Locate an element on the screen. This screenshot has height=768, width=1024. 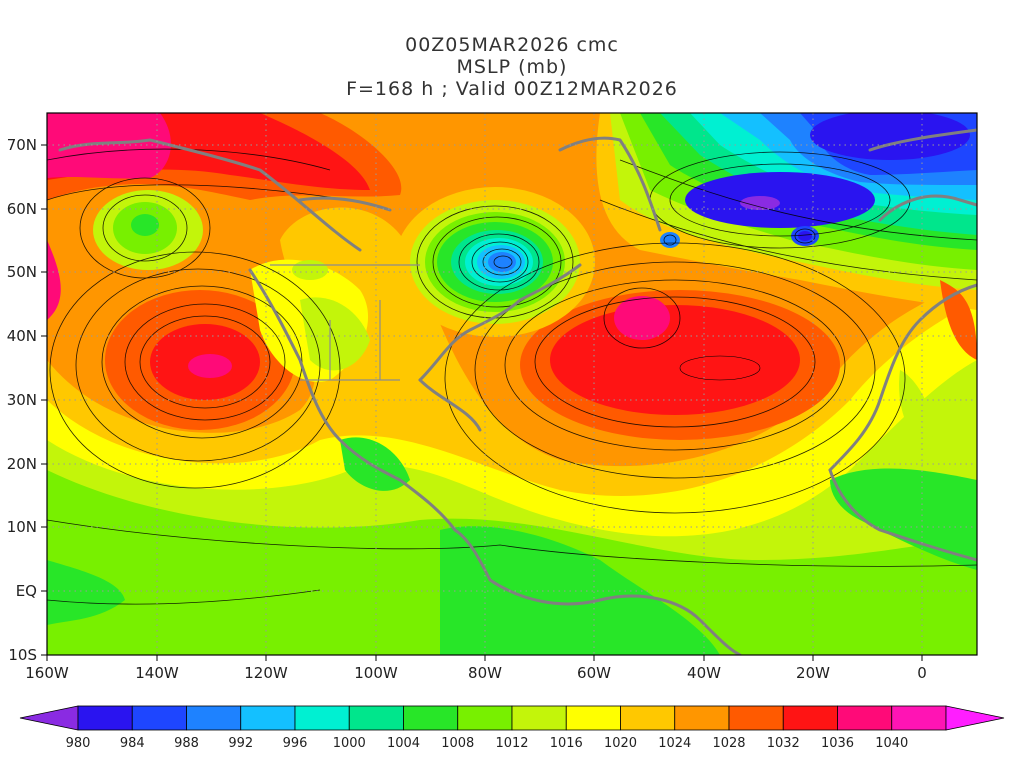
colorbar-label: 1020 is located at coordinates (620, 743).